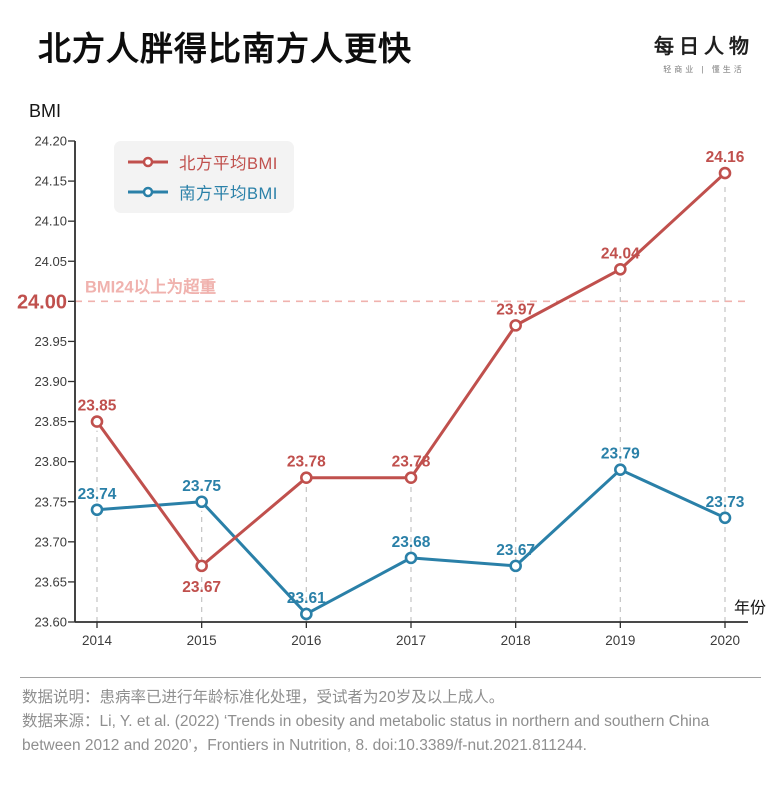  I want to click on legend: 北方平均BMI 南方平均BMI, so click(204, 177).